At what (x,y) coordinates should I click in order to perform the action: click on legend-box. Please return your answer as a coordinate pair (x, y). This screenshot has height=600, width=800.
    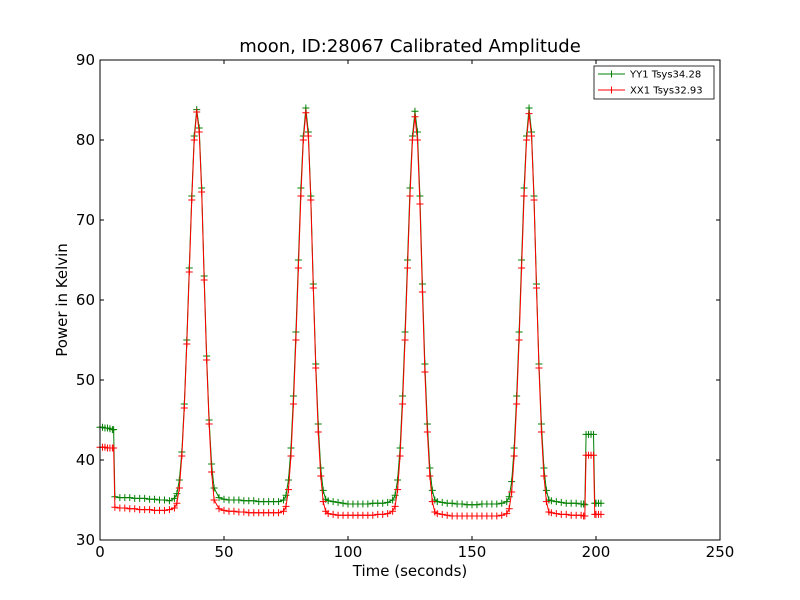
    Looking at the image, I should click on (654, 82).